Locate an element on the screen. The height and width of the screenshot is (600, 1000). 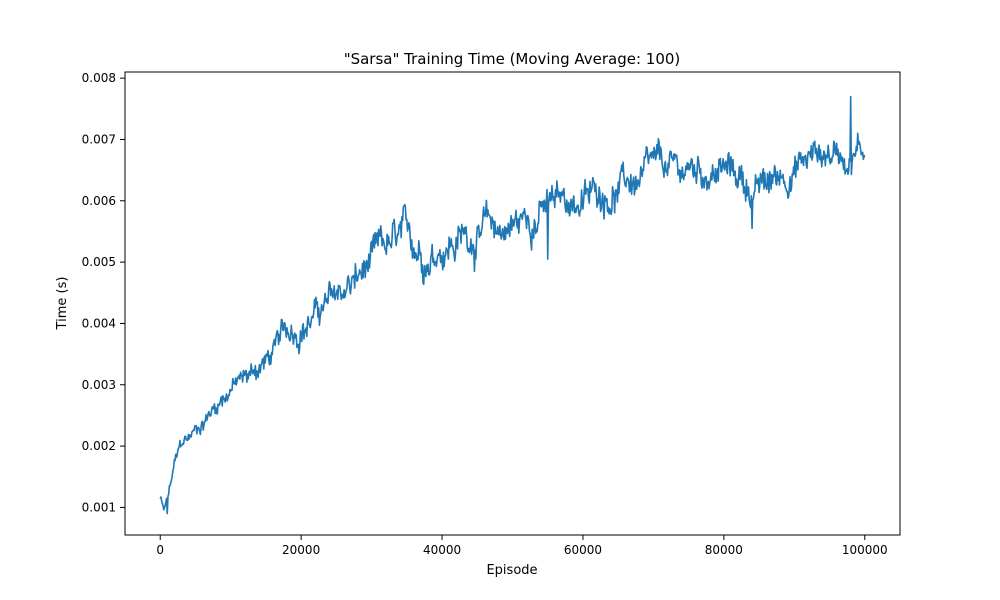
x-tick-label: 40000 is located at coordinates (442, 550).